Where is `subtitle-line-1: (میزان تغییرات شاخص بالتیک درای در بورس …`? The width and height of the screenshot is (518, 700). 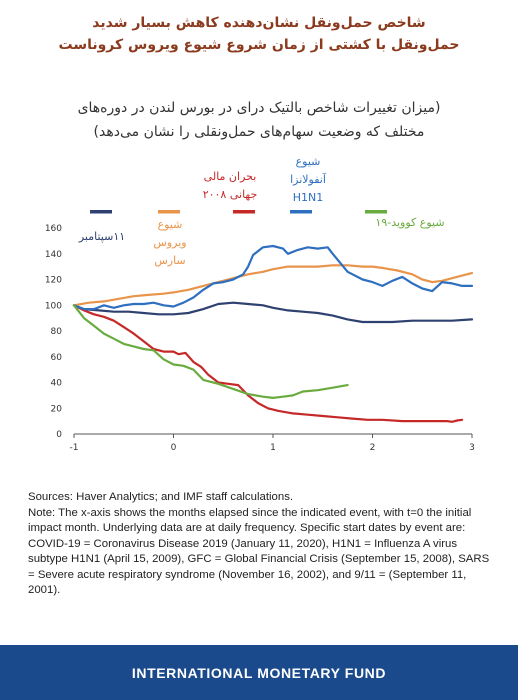
subtitle-line-1: (میزان تغییرات شاخص بالتیک درای در بورس … is located at coordinates (259, 108).